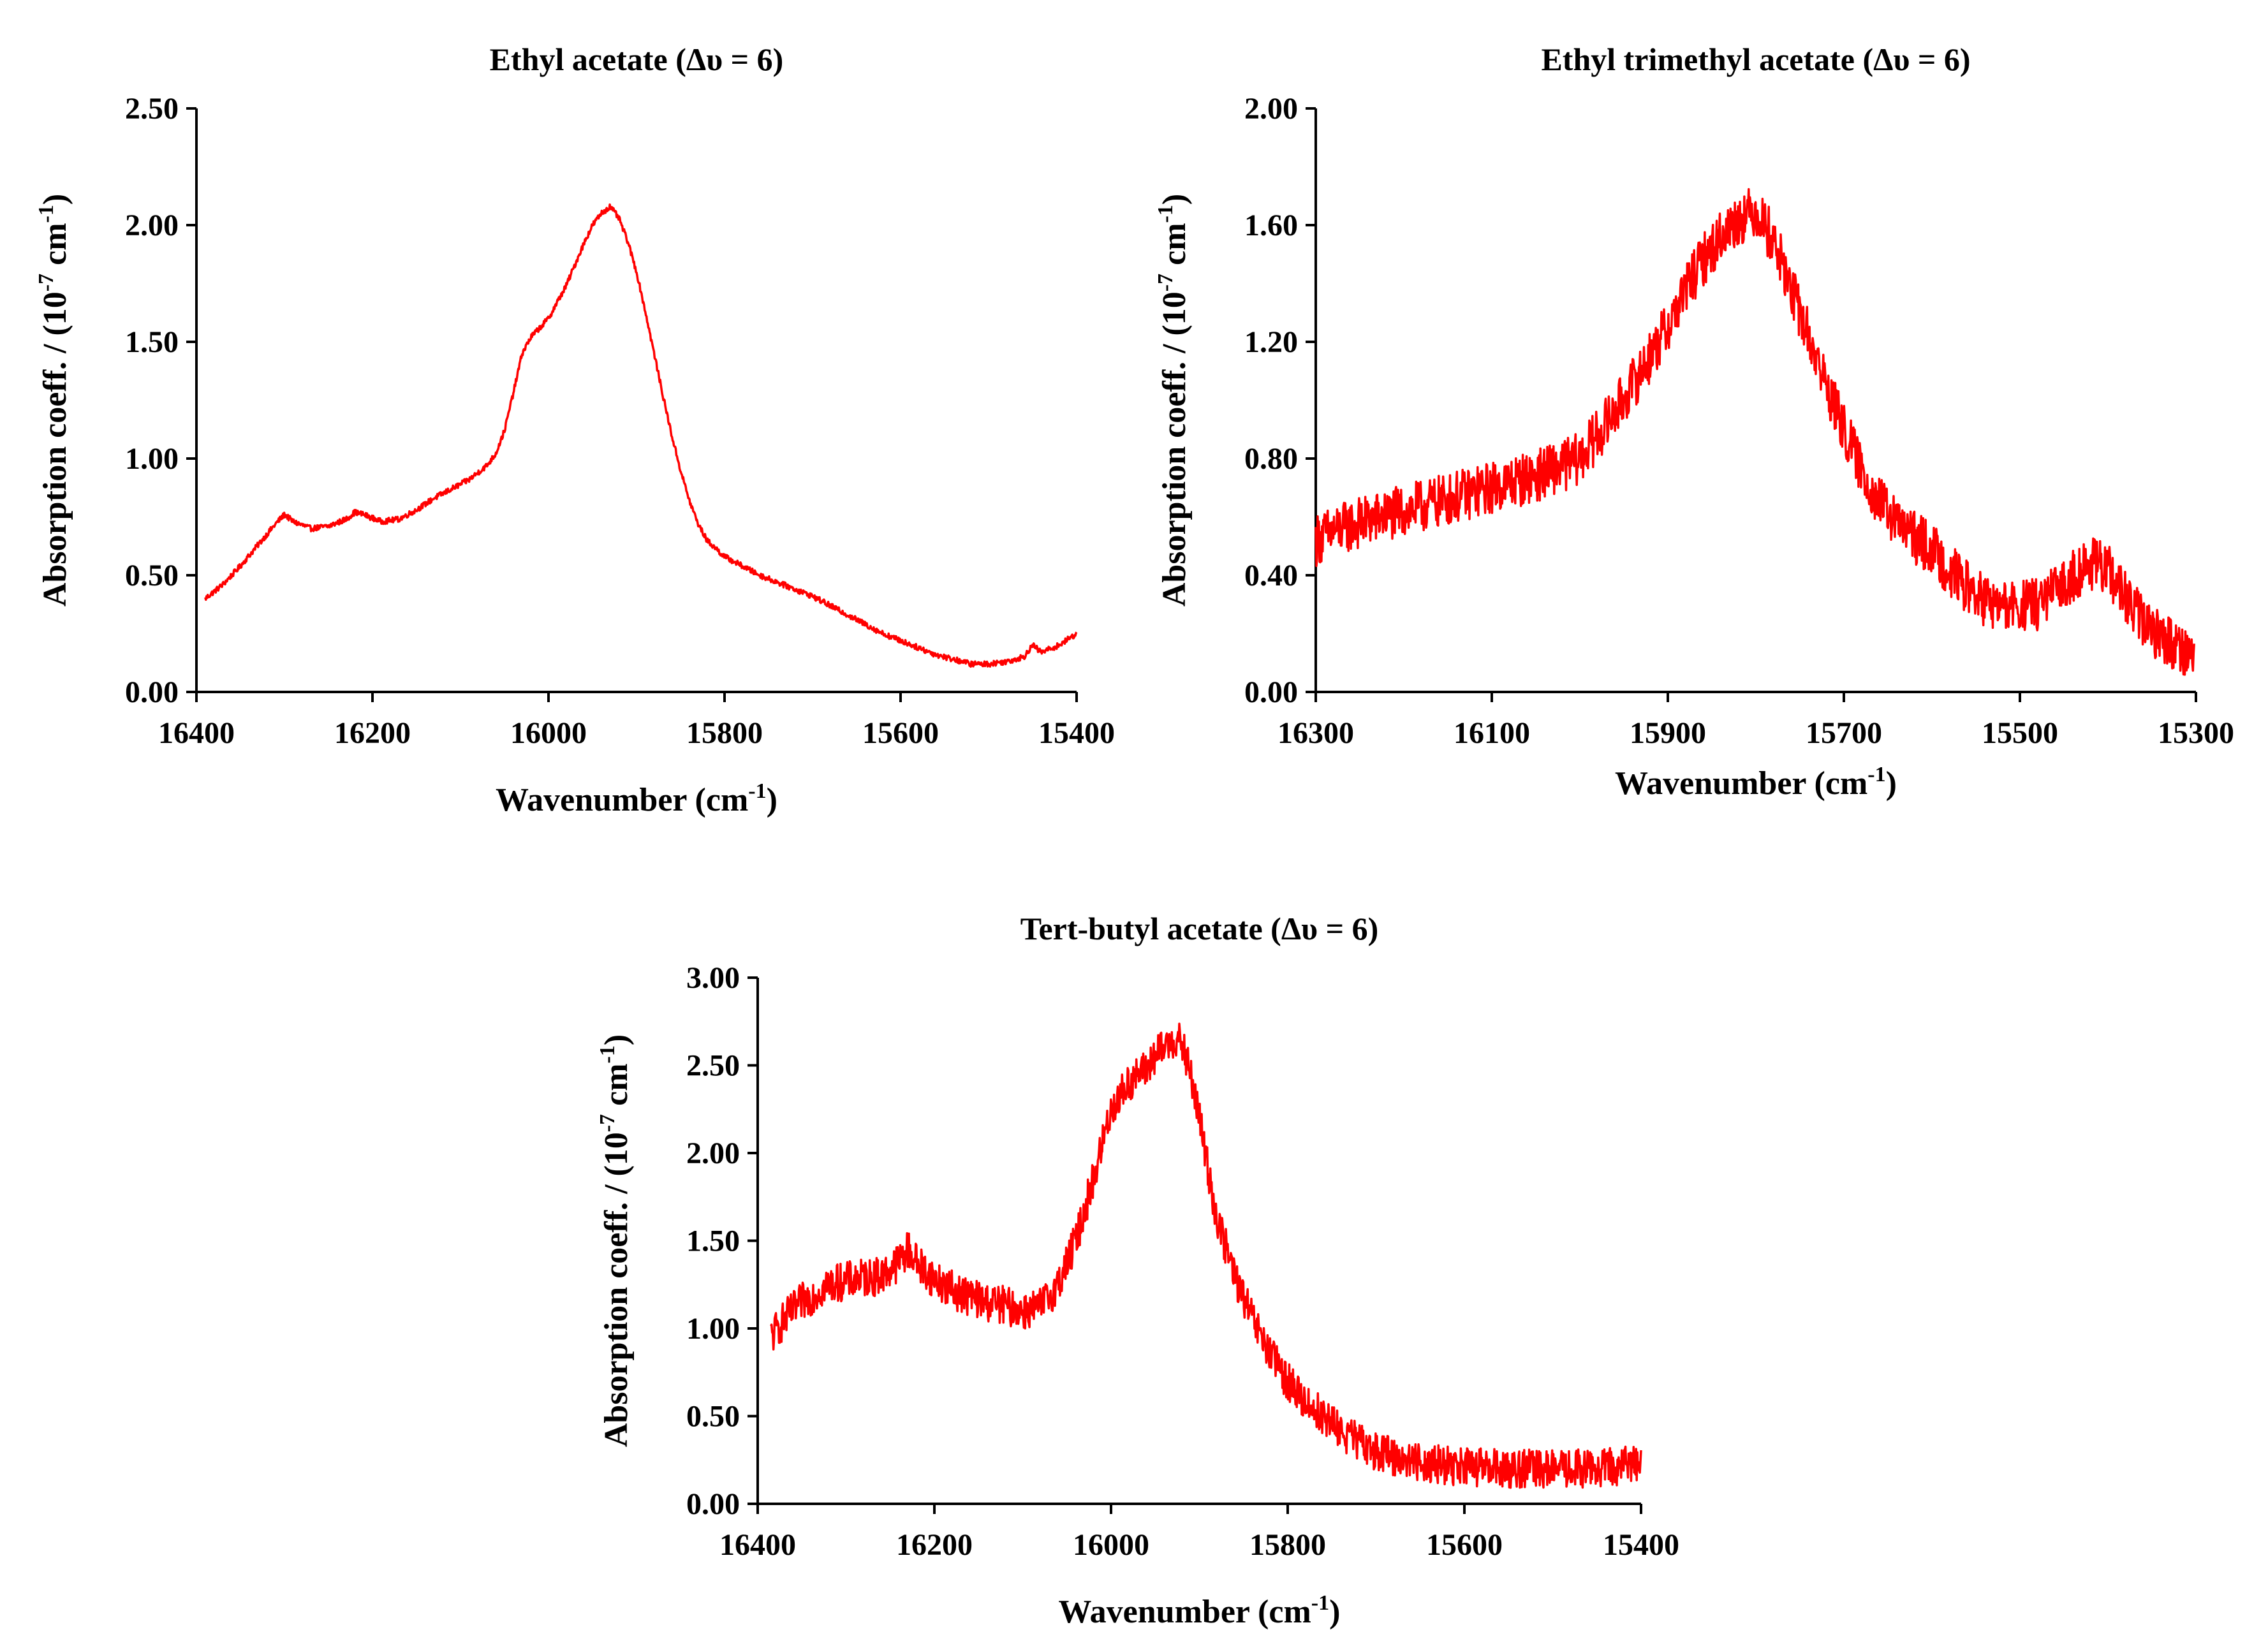 Image resolution: width=2268 pixels, height=1632 pixels. I want to click on chart-title: Ethyl trimethyl acetate (Δυ = 6), so click(1755, 59).